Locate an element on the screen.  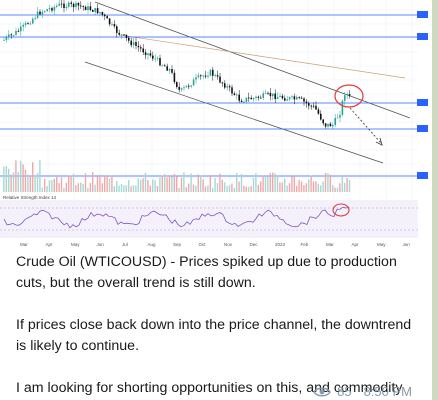
annotation-circle-rsi is located at coordinates (341, 210).